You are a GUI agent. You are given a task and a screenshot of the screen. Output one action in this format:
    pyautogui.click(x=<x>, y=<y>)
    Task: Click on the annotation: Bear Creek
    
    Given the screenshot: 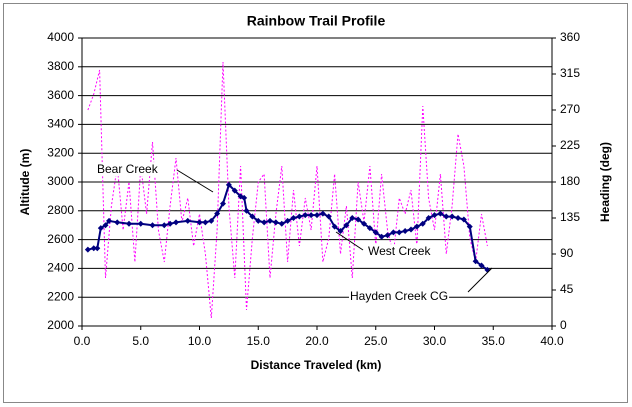 What is the action you would take?
    pyautogui.click(x=128, y=169)
    